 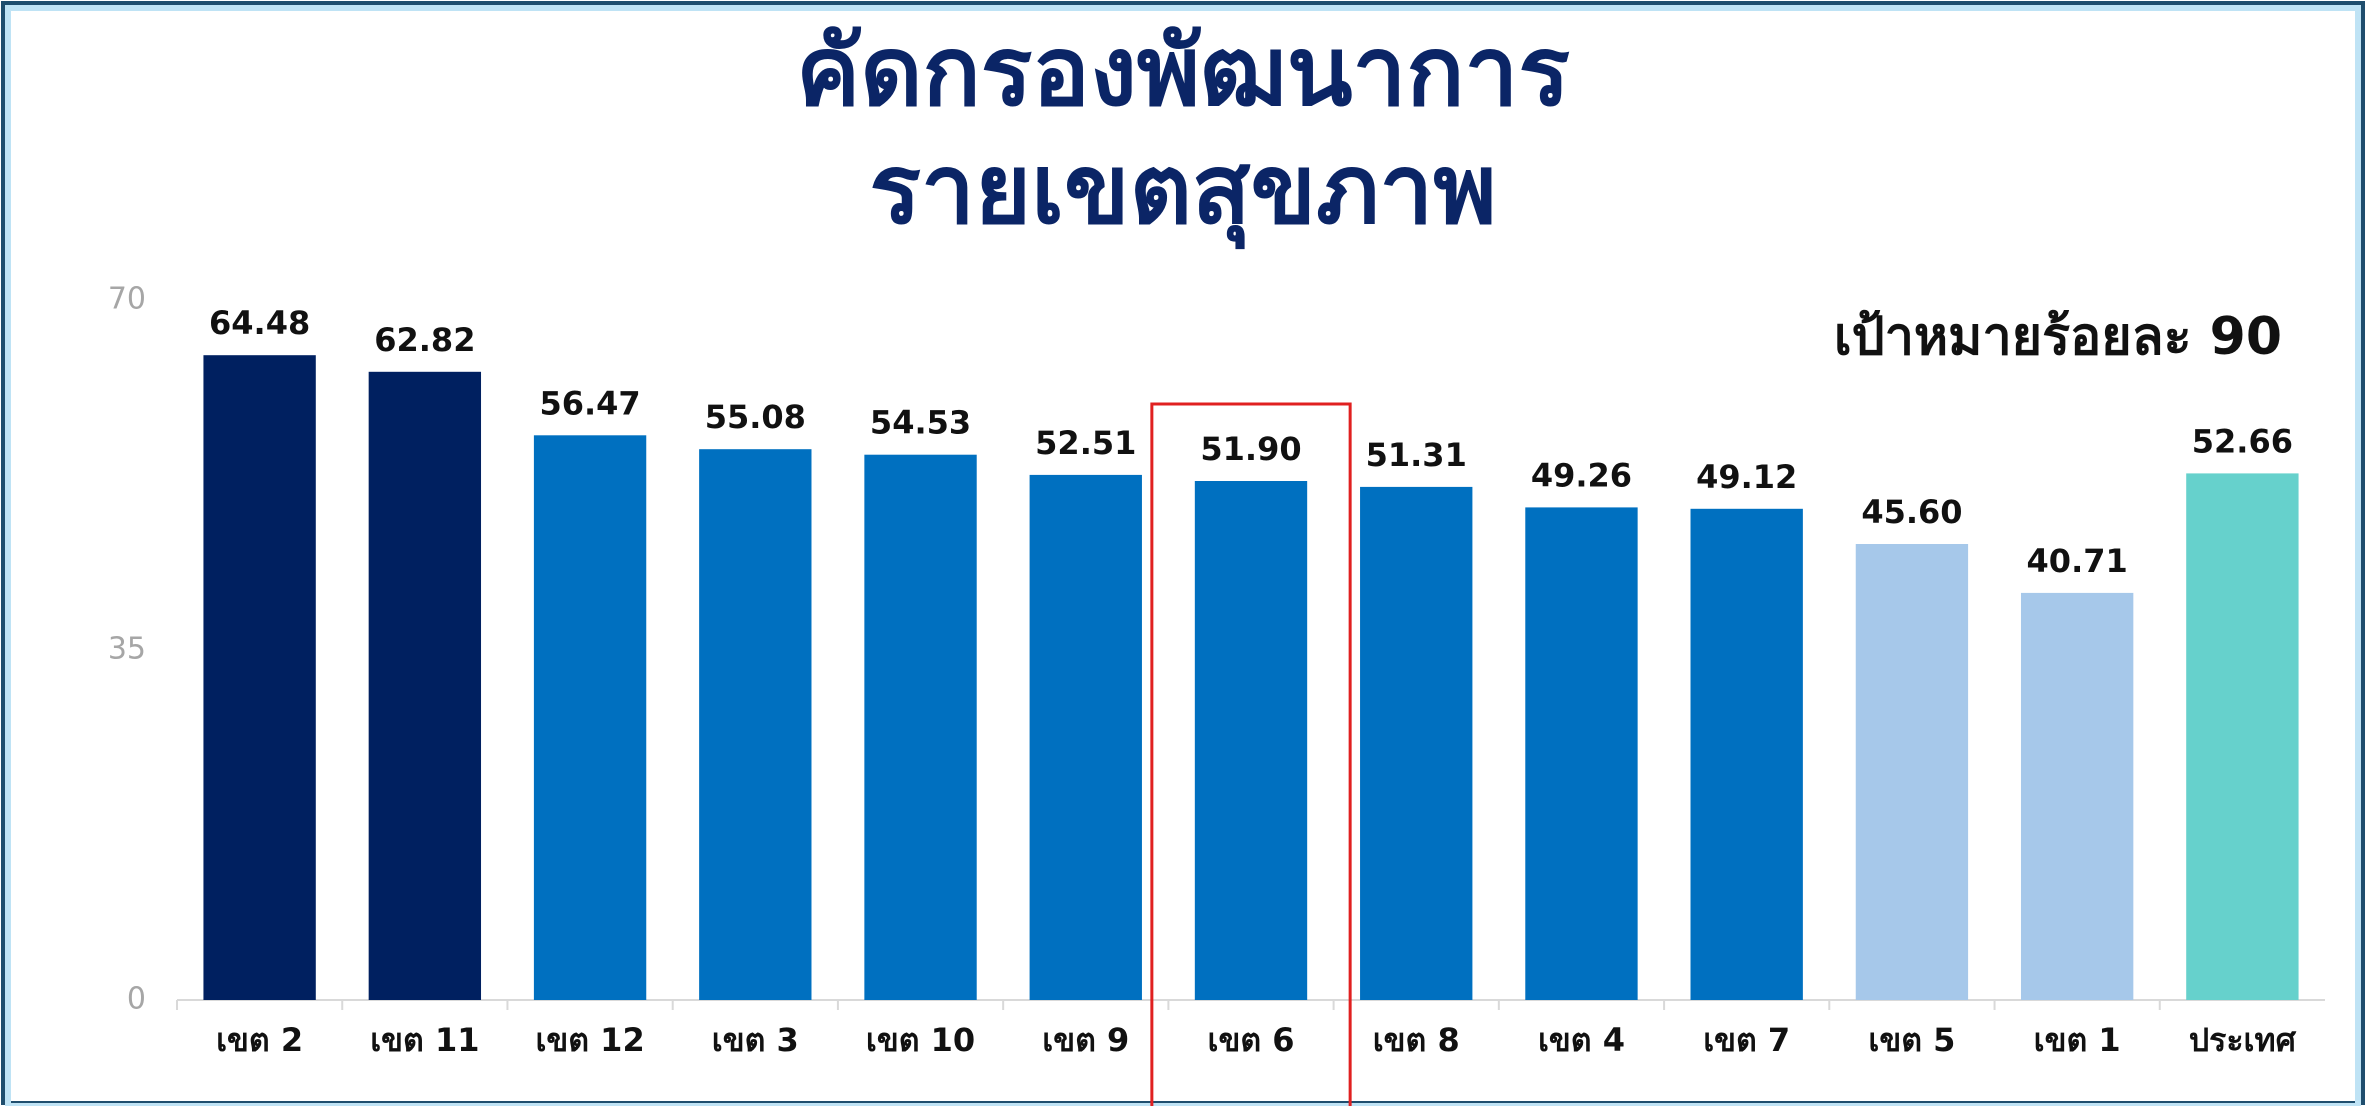 What do you see at coordinates (589, 403) in the screenshot?
I see `value-label: 56.47` at bounding box center [589, 403].